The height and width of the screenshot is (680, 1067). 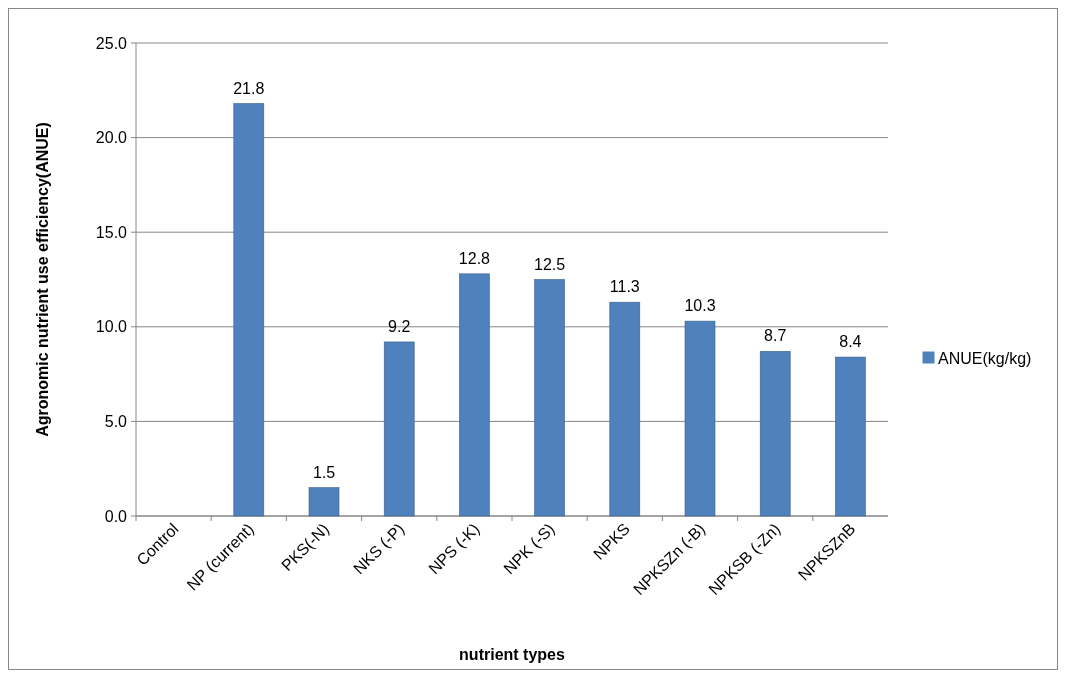 I want to click on y-tick-label: 10.0, so click(x=111, y=327).